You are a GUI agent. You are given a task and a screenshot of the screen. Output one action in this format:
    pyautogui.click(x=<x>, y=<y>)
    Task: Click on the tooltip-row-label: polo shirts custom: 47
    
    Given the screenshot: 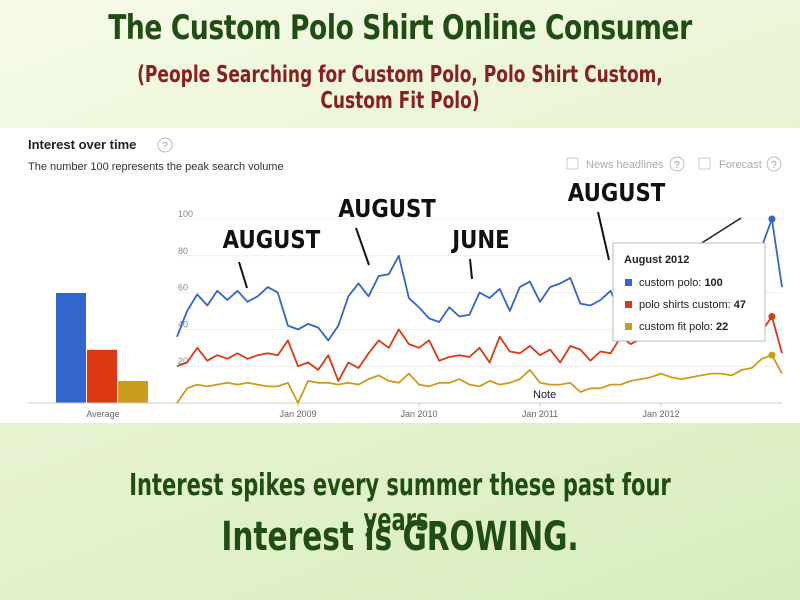 What is the action you would take?
    pyautogui.click(x=692, y=305)
    